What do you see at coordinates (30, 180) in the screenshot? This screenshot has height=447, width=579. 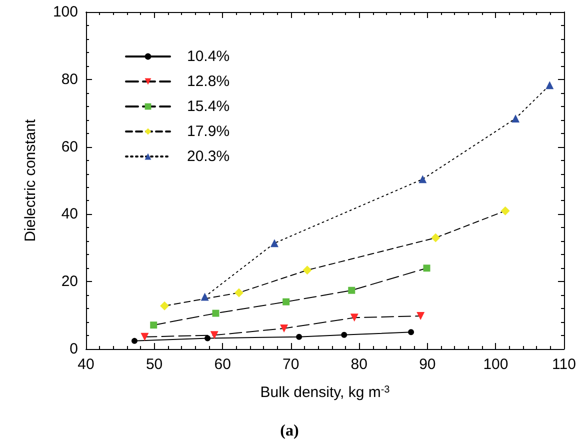 I see `y-axis-title: Dielectric constant` at bounding box center [30, 180].